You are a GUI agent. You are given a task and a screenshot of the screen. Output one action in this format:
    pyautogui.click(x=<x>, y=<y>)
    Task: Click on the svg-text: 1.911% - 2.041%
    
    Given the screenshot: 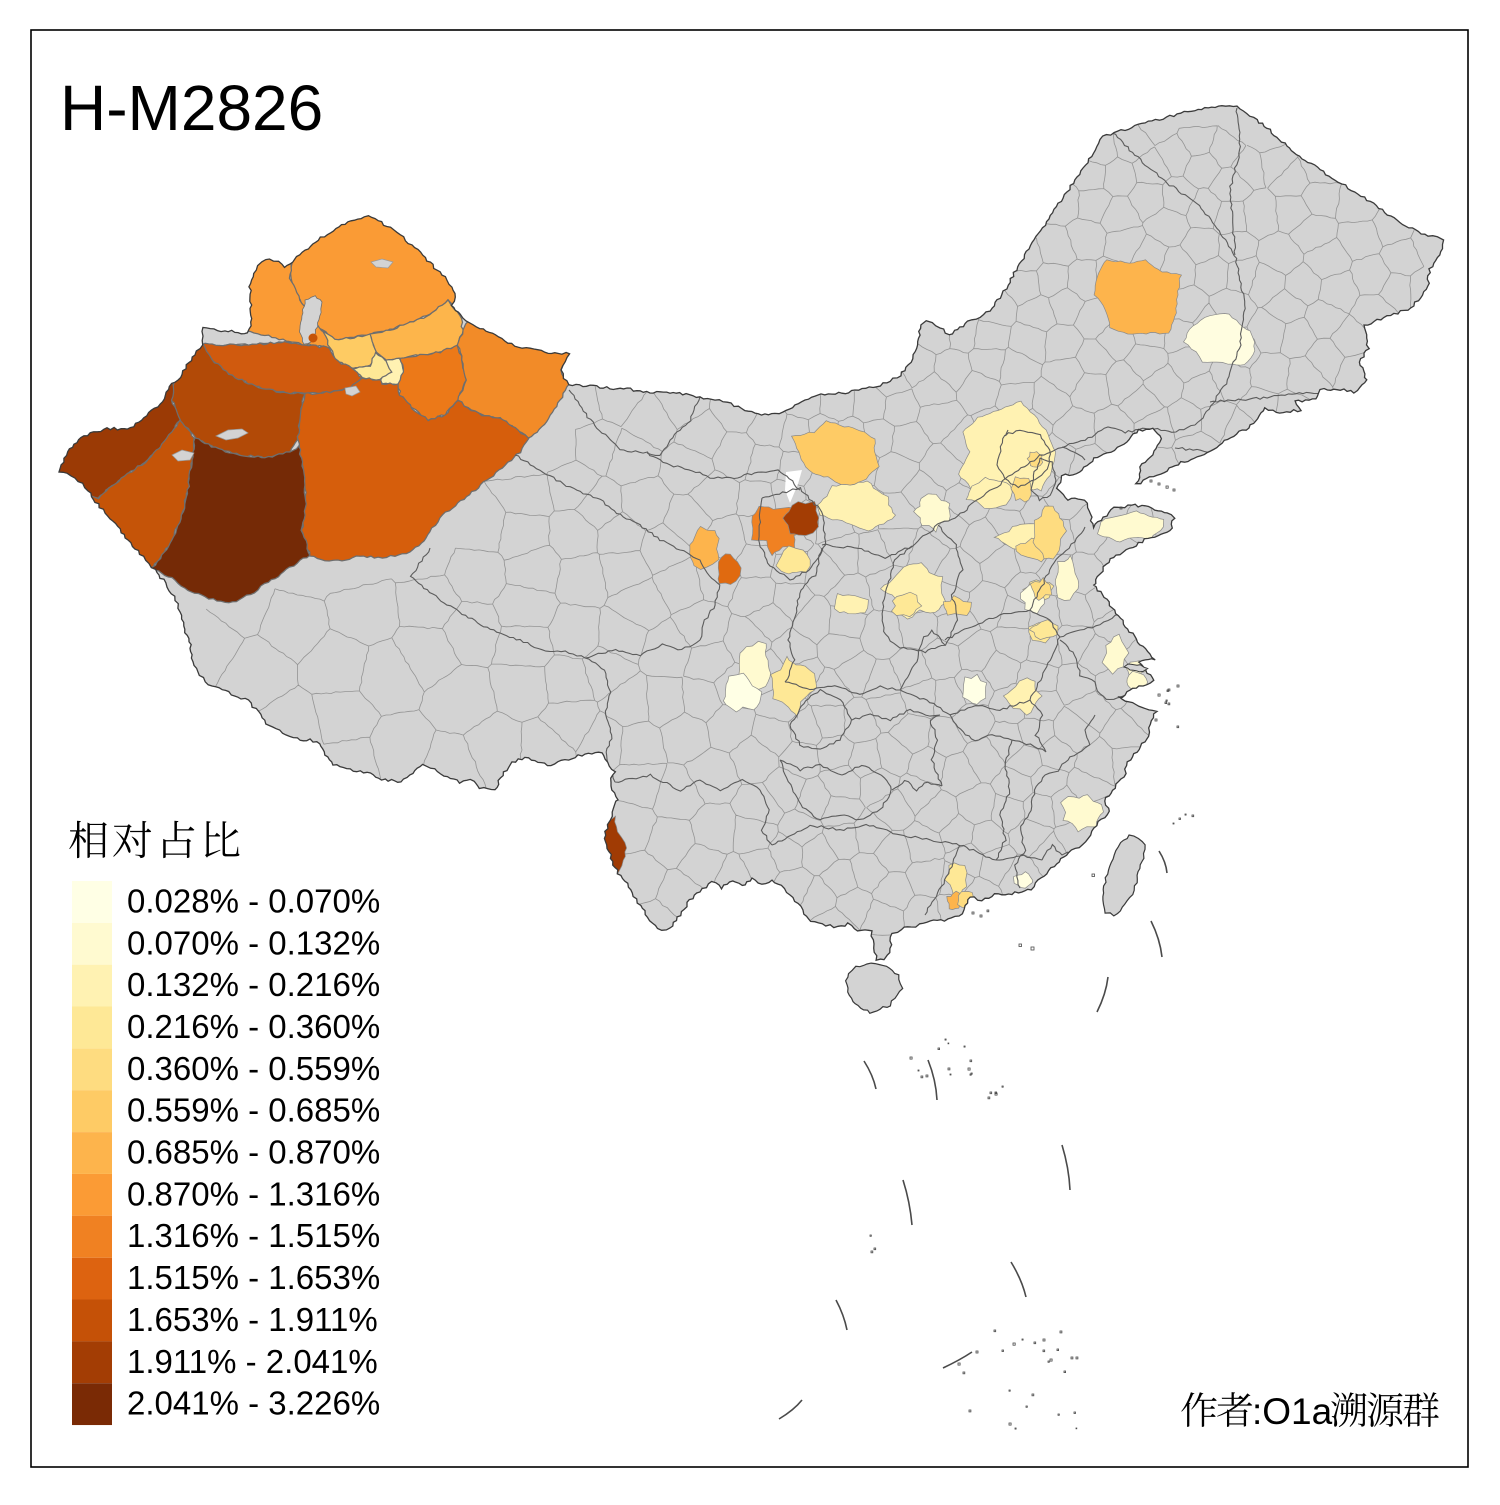 What is the action you would take?
    pyautogui.click(x=252, y=1361)
    